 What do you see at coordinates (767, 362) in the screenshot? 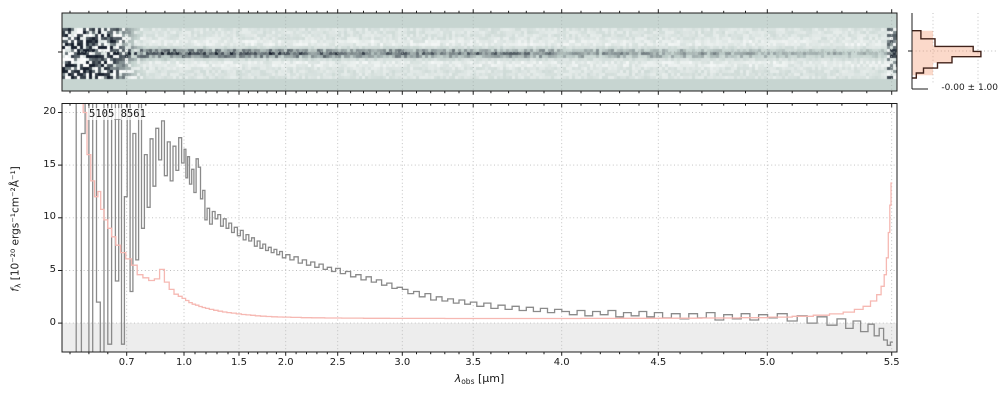
I see `x-tick-label: 5.0` at bounding box center [767, 362].